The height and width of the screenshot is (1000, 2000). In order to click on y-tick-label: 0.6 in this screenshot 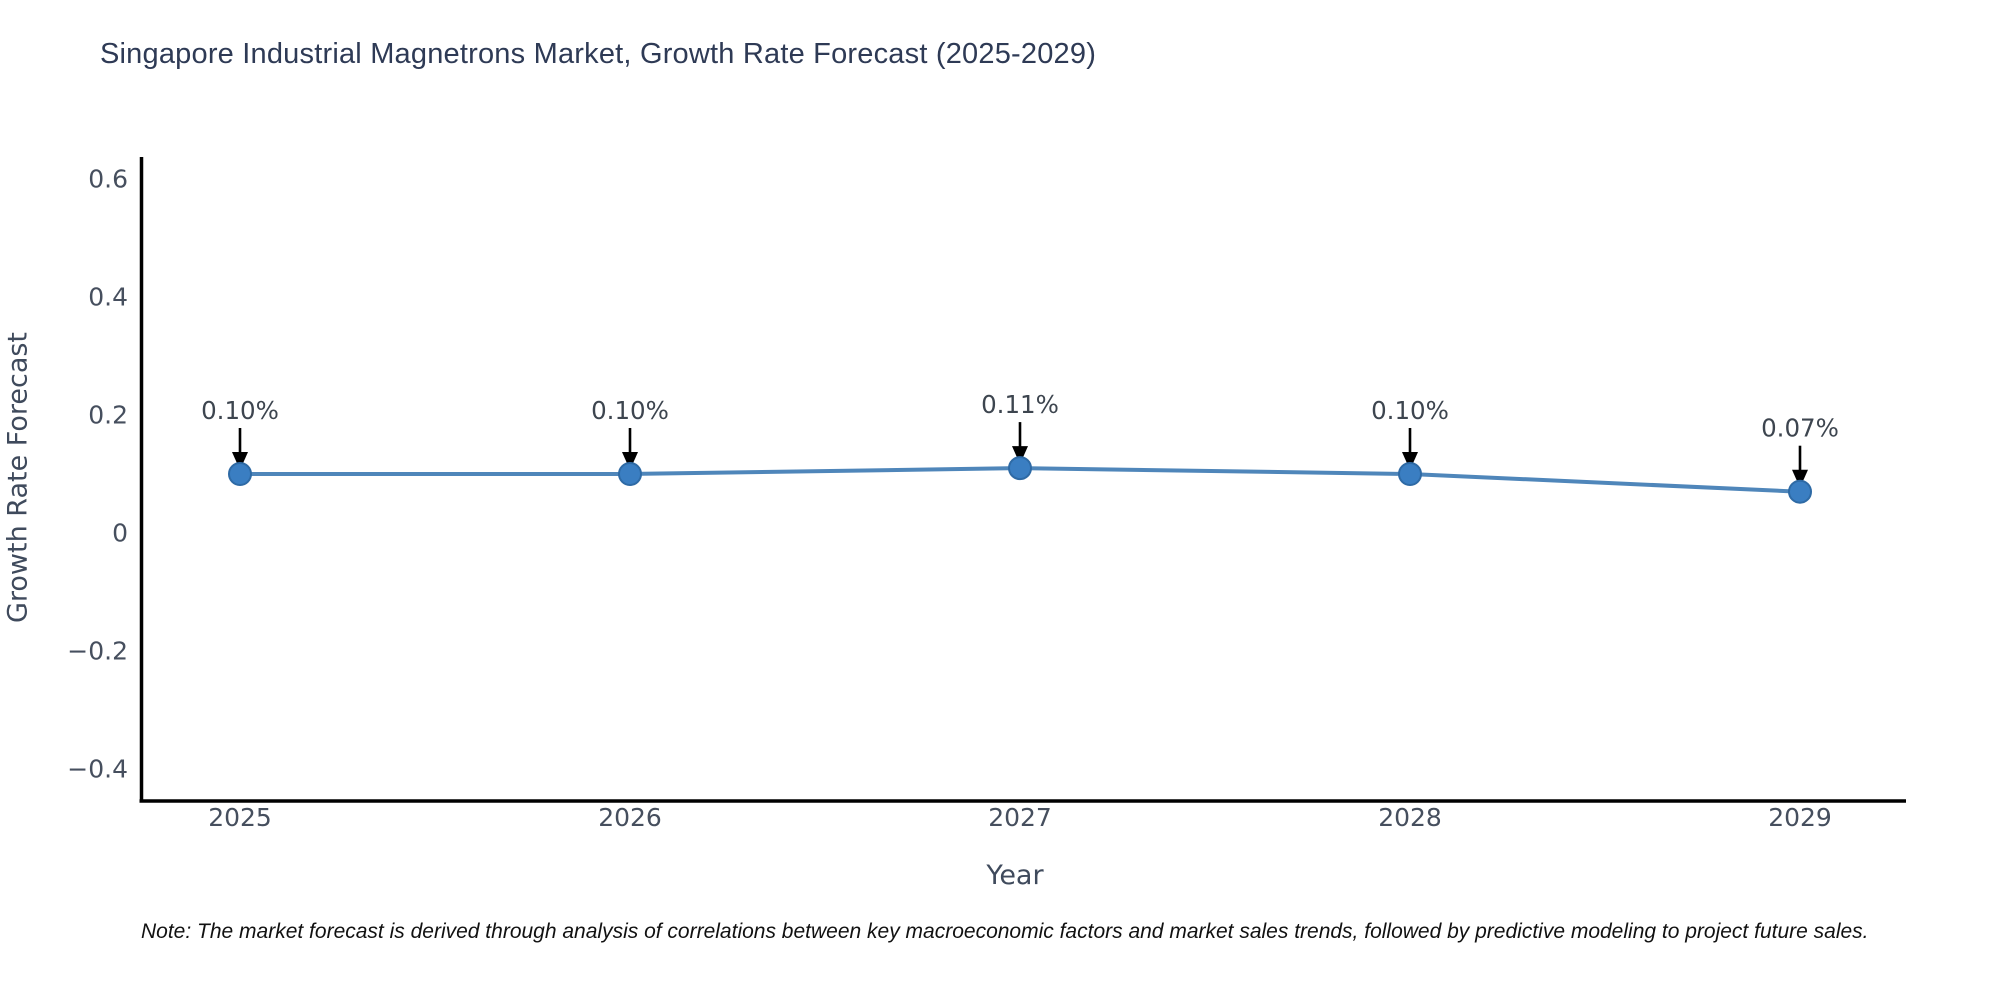, I will do `click(108, 179)`.